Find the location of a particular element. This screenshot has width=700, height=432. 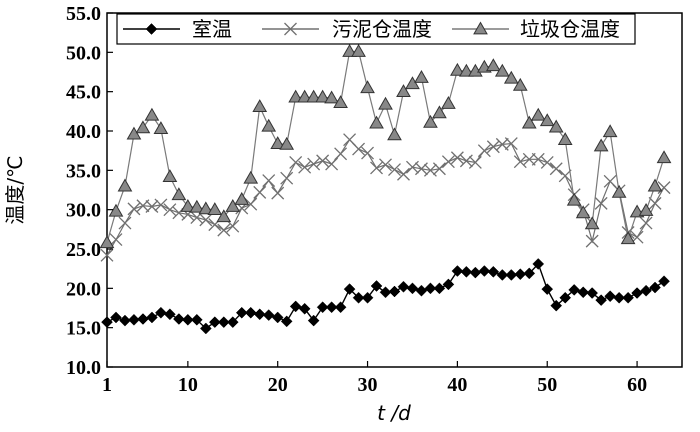

legend-label: 室温 is located at coordinates (212, 29).